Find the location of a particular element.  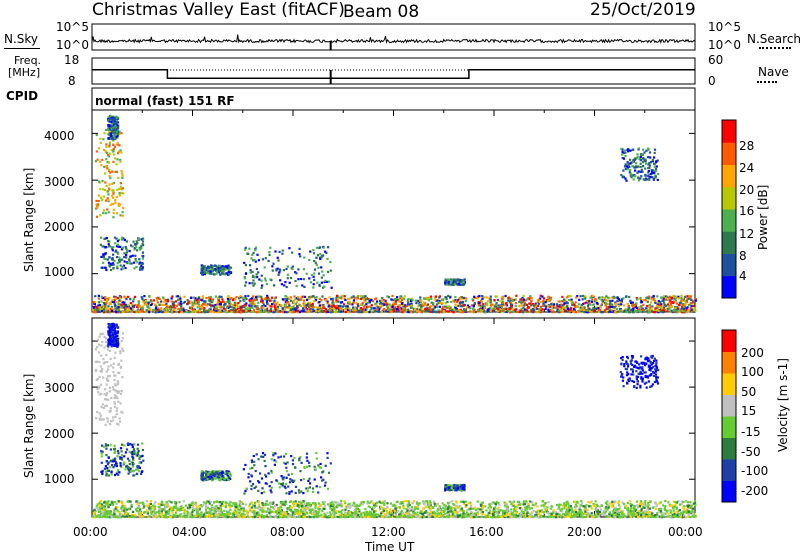

freq-unit-label: [MHz] is located at coordinates (24, 72).